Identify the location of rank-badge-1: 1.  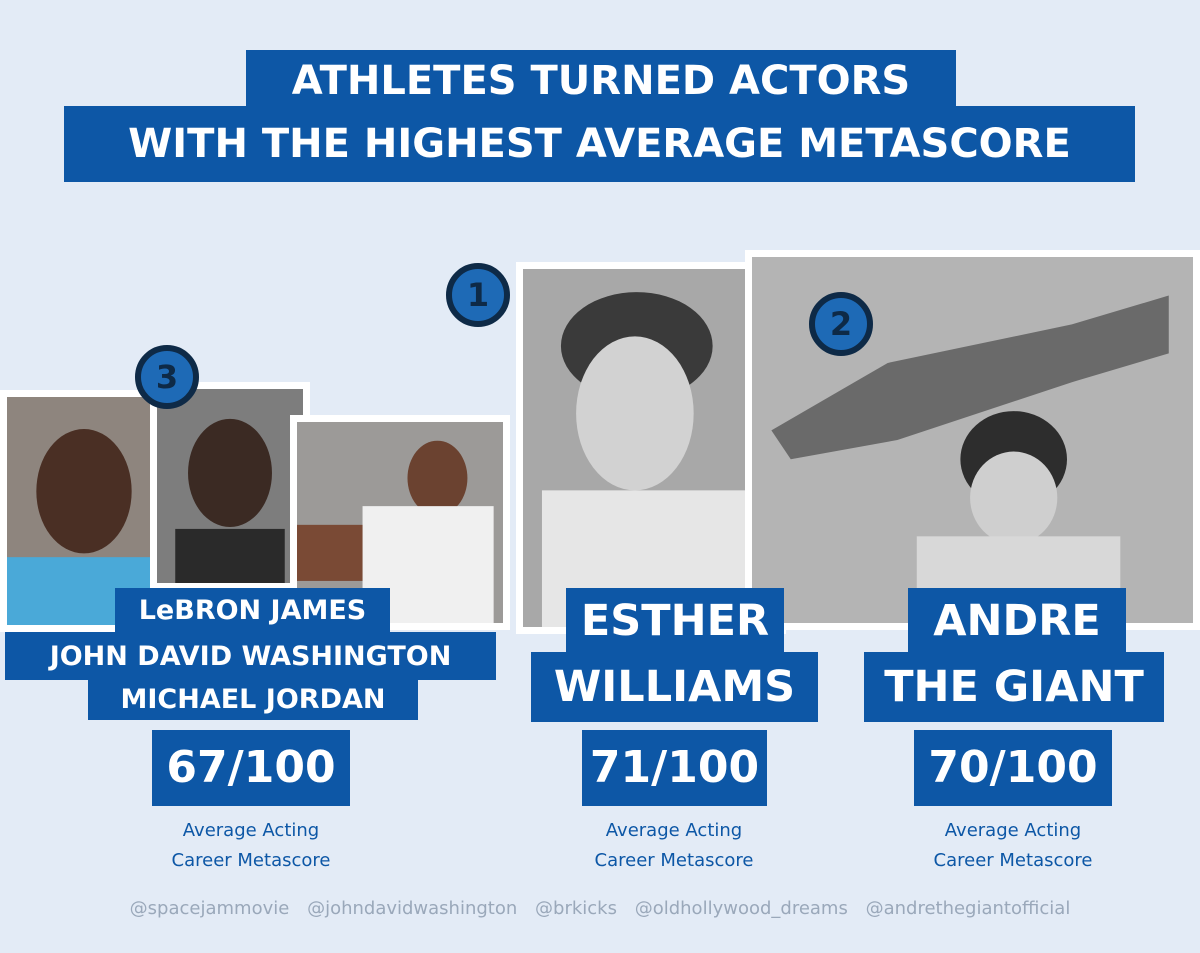
(478, 295).